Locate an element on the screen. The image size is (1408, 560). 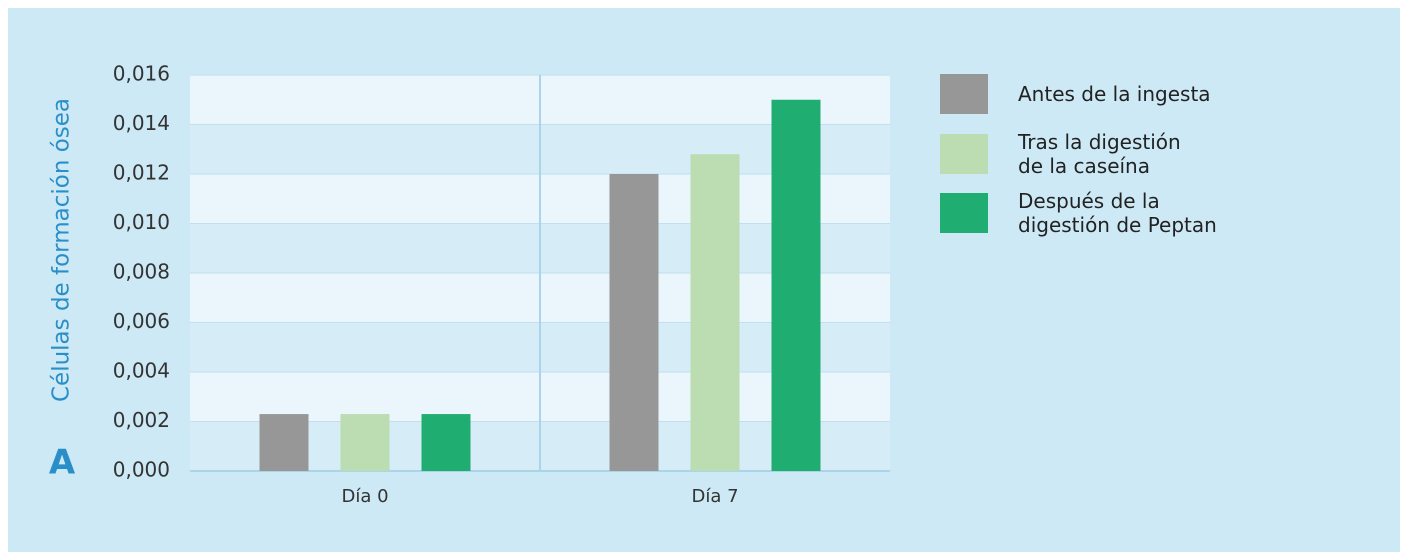
y-tick-label: 0,010 is located at coordinates (141, 222).